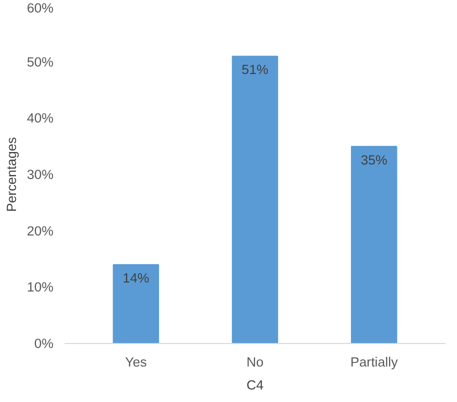 The image size is (457, 402). What do you see at coordinates (374, 160) in the screenshot?
I see `data-label: 35%` at bounding box center [374, 160].